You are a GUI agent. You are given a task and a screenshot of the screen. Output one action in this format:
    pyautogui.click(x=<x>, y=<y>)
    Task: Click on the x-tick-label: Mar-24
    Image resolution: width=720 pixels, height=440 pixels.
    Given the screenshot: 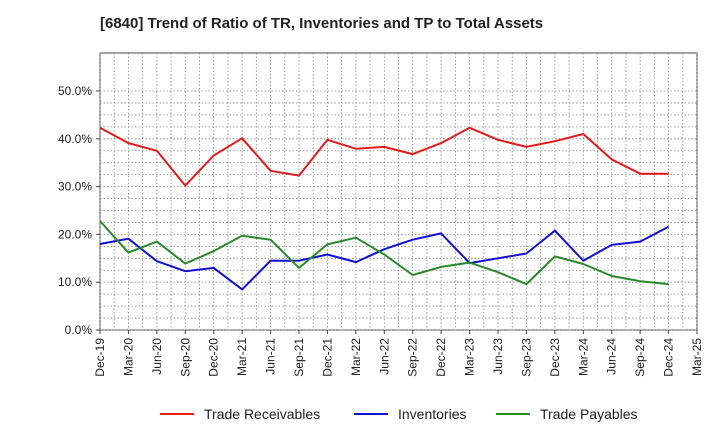 What is the action you would take?
    pyautogui.click(x=583, y=357)
    